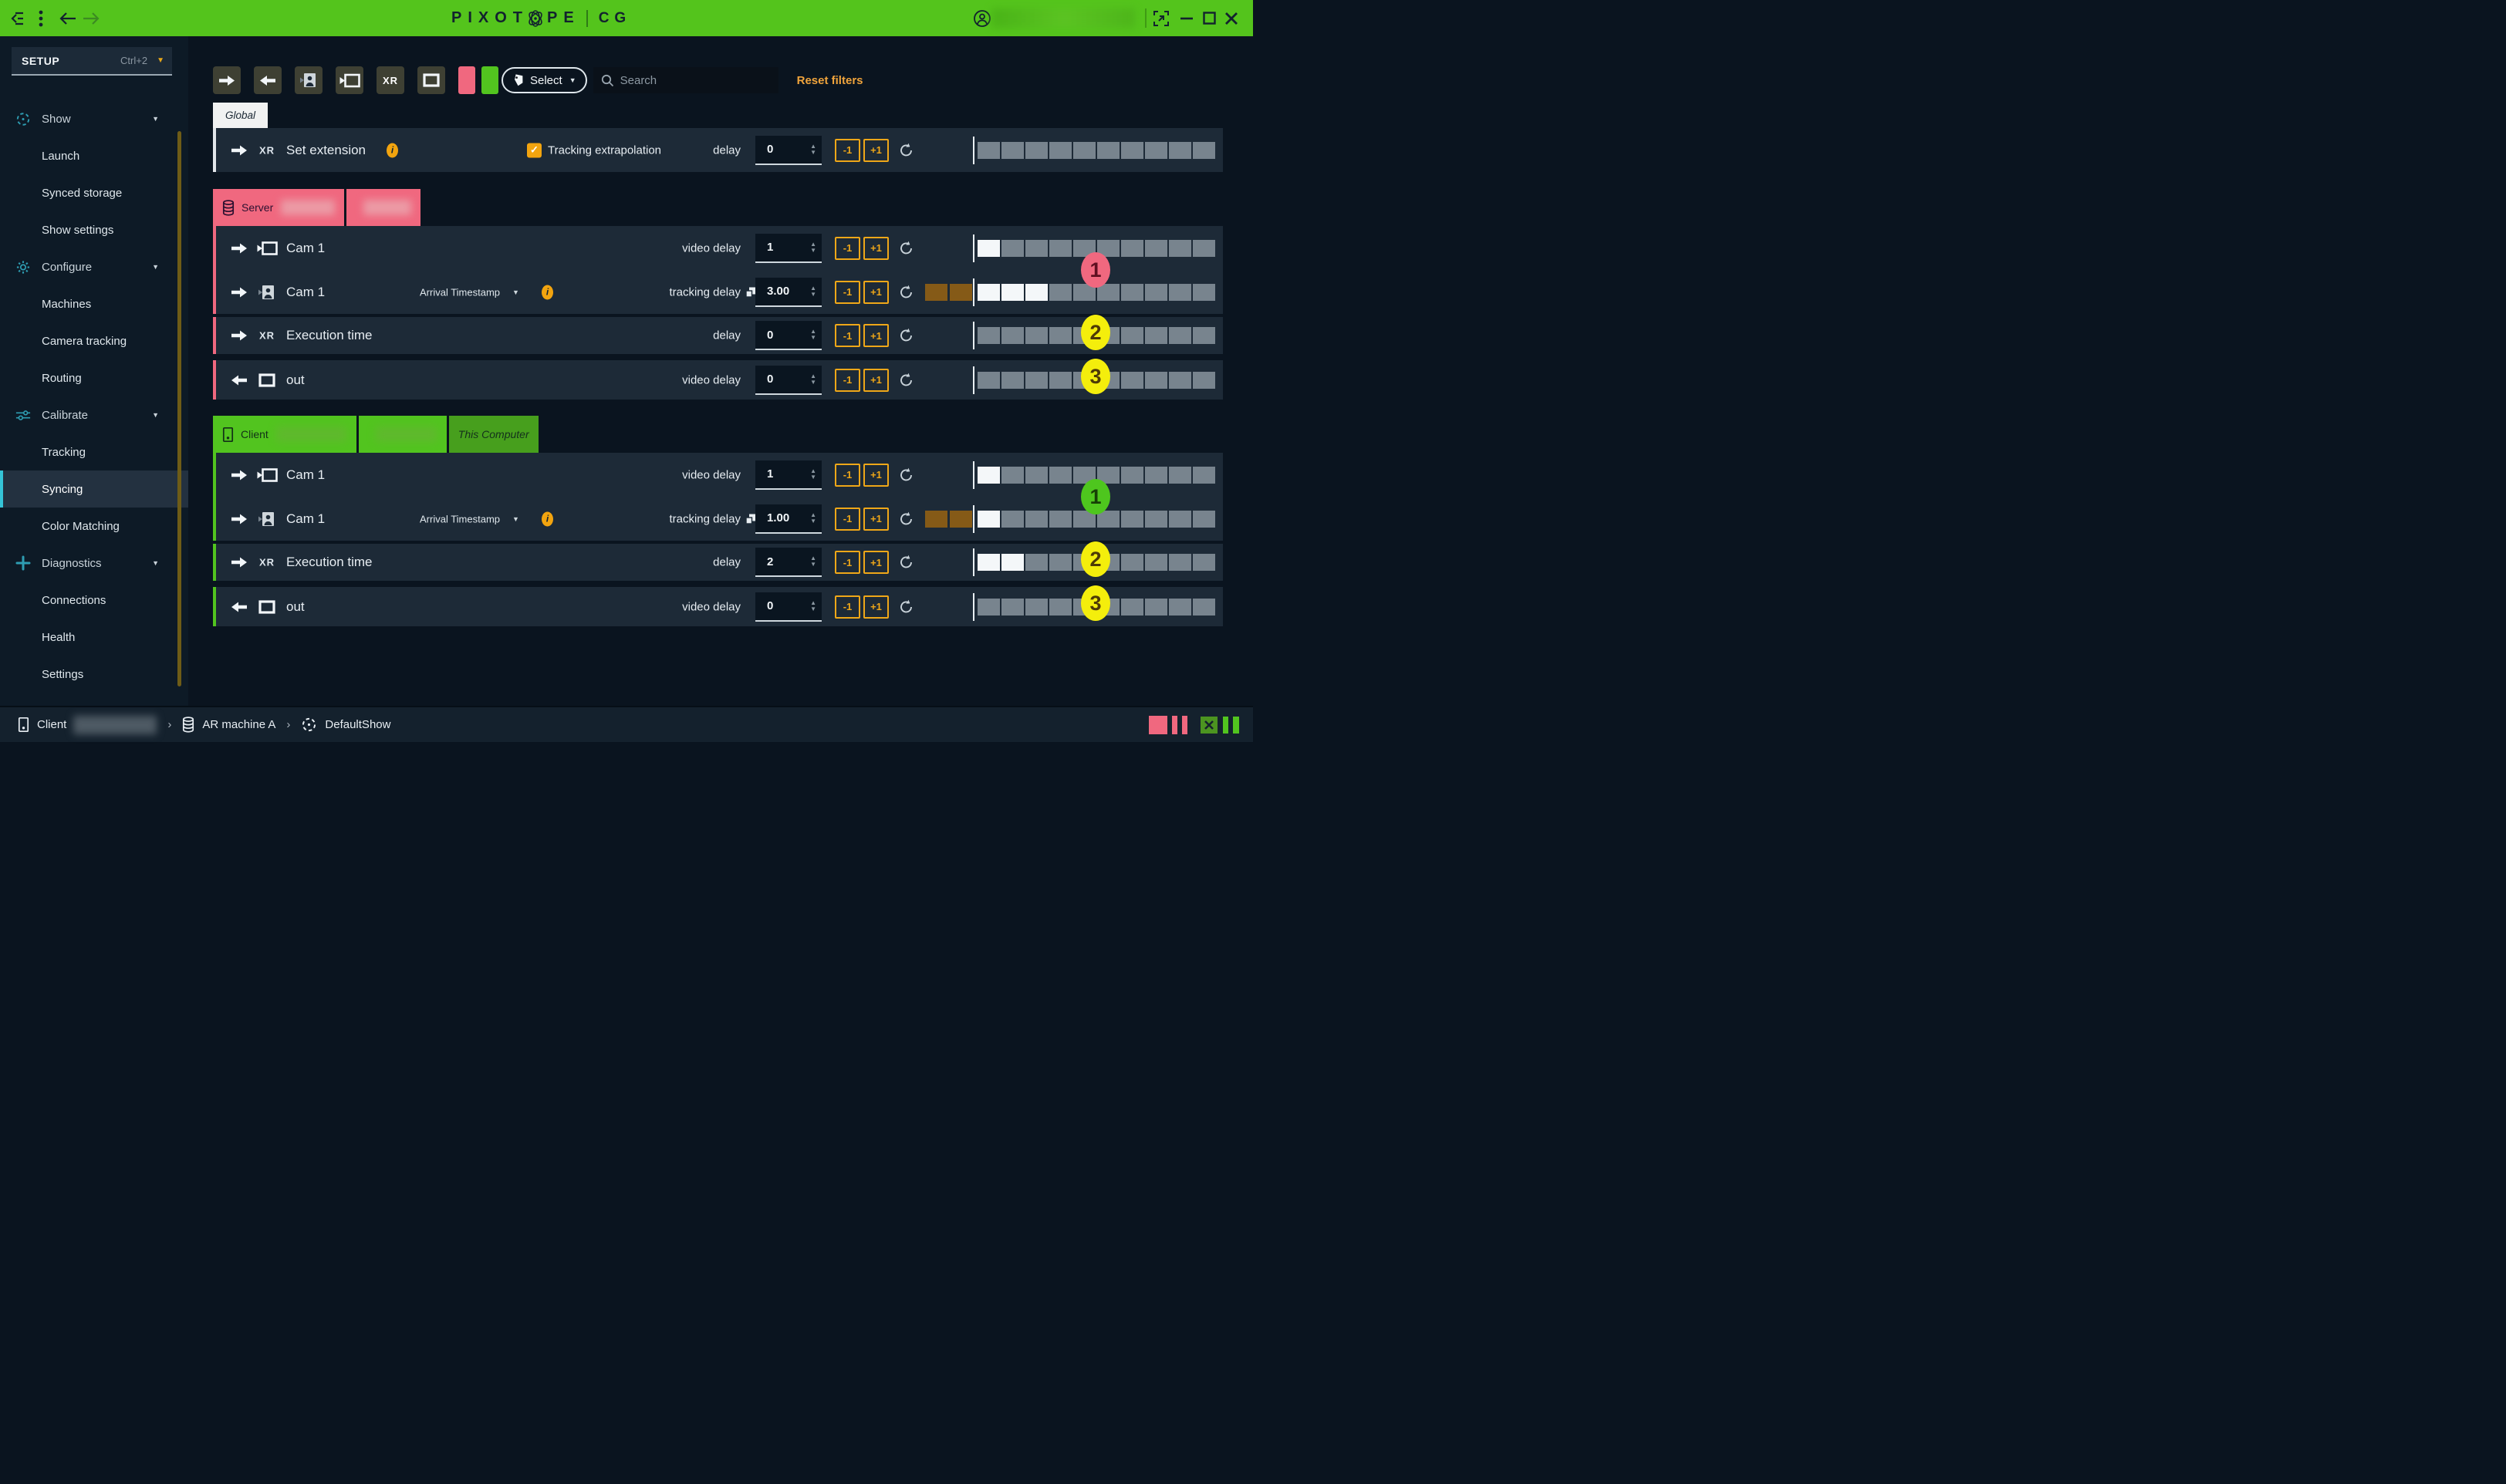  Describe the element at coordinates (788, 562) in the screenshot. I see `delay-input: 2 ▲ ▼` at that location.